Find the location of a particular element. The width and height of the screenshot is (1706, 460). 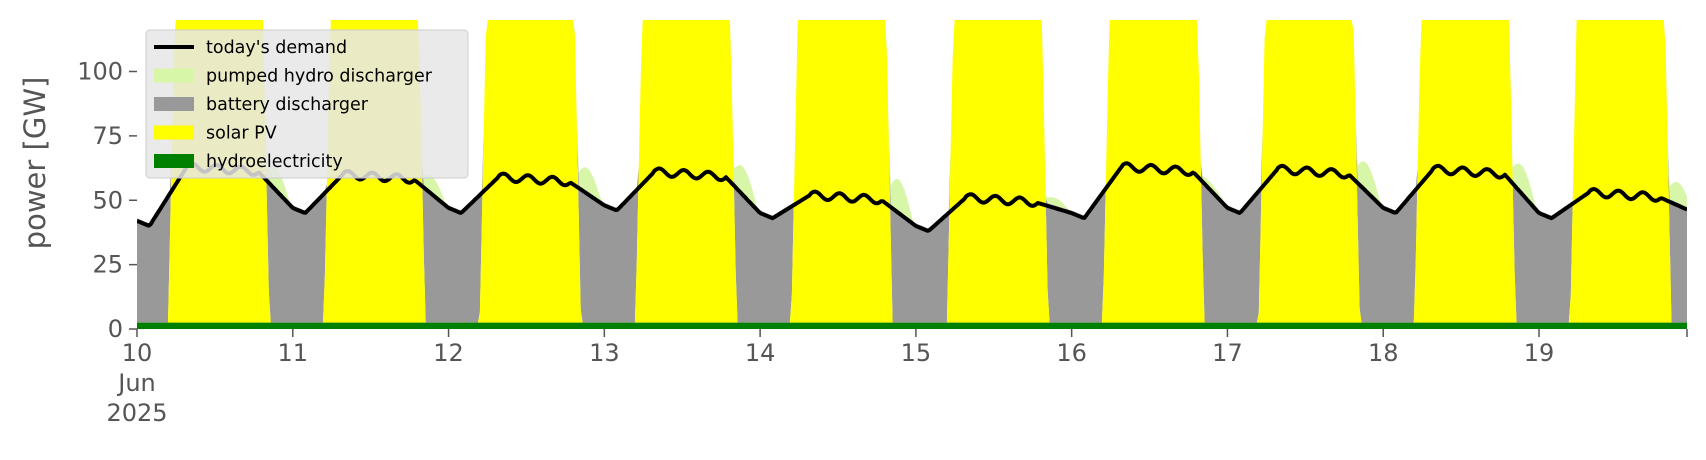

x-tick-label-17-0: 17 is located at coordinates (1227, 353).